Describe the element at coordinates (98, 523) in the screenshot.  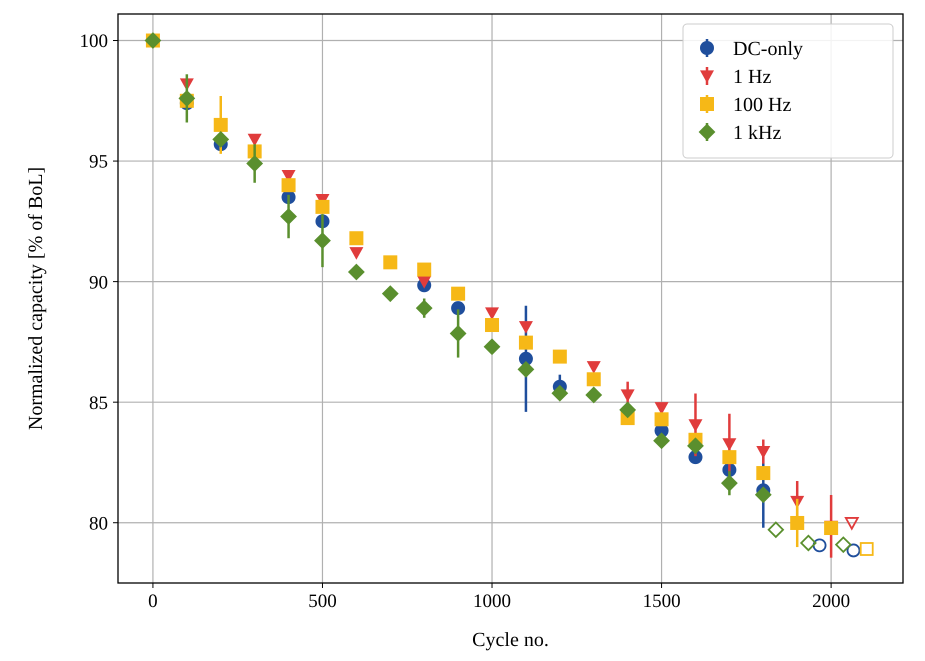
I see `y-tick-label: 80` at that location.